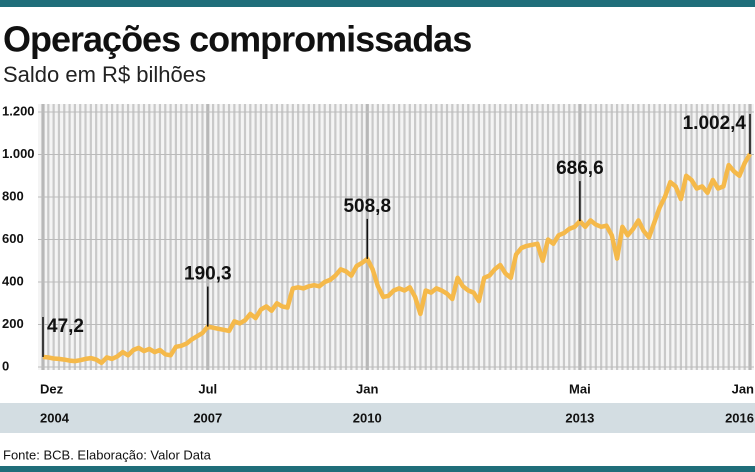 Image resolution: width=755 pixels, height=472 pixels. What do you see at coordinates (104, 74) in the screenshot?
I see `chart-subtitle: Saldo em R$ bilhões` at bounding box center [104, 74].